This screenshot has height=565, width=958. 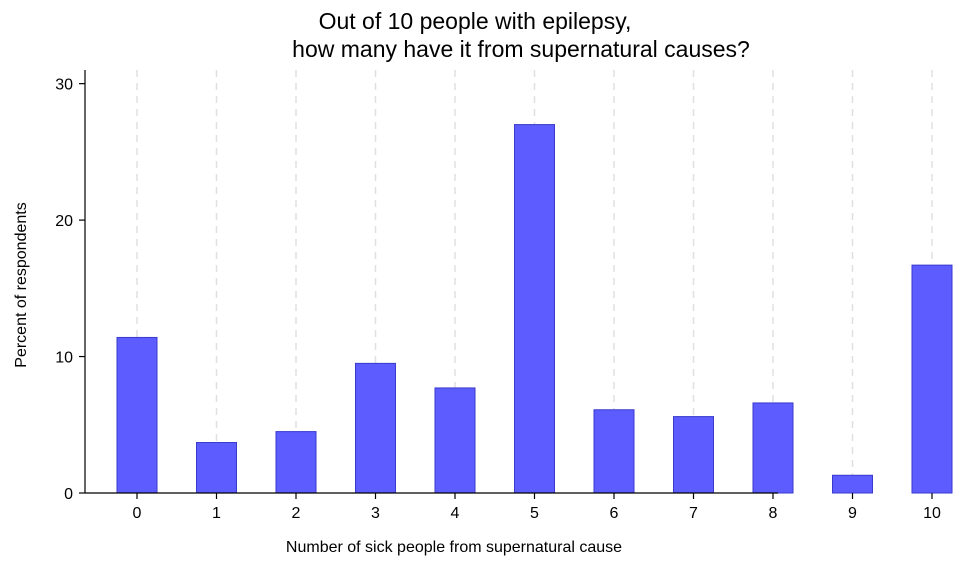 I want to click on x-tick-label-2: 2, so click(x=296, y=513).